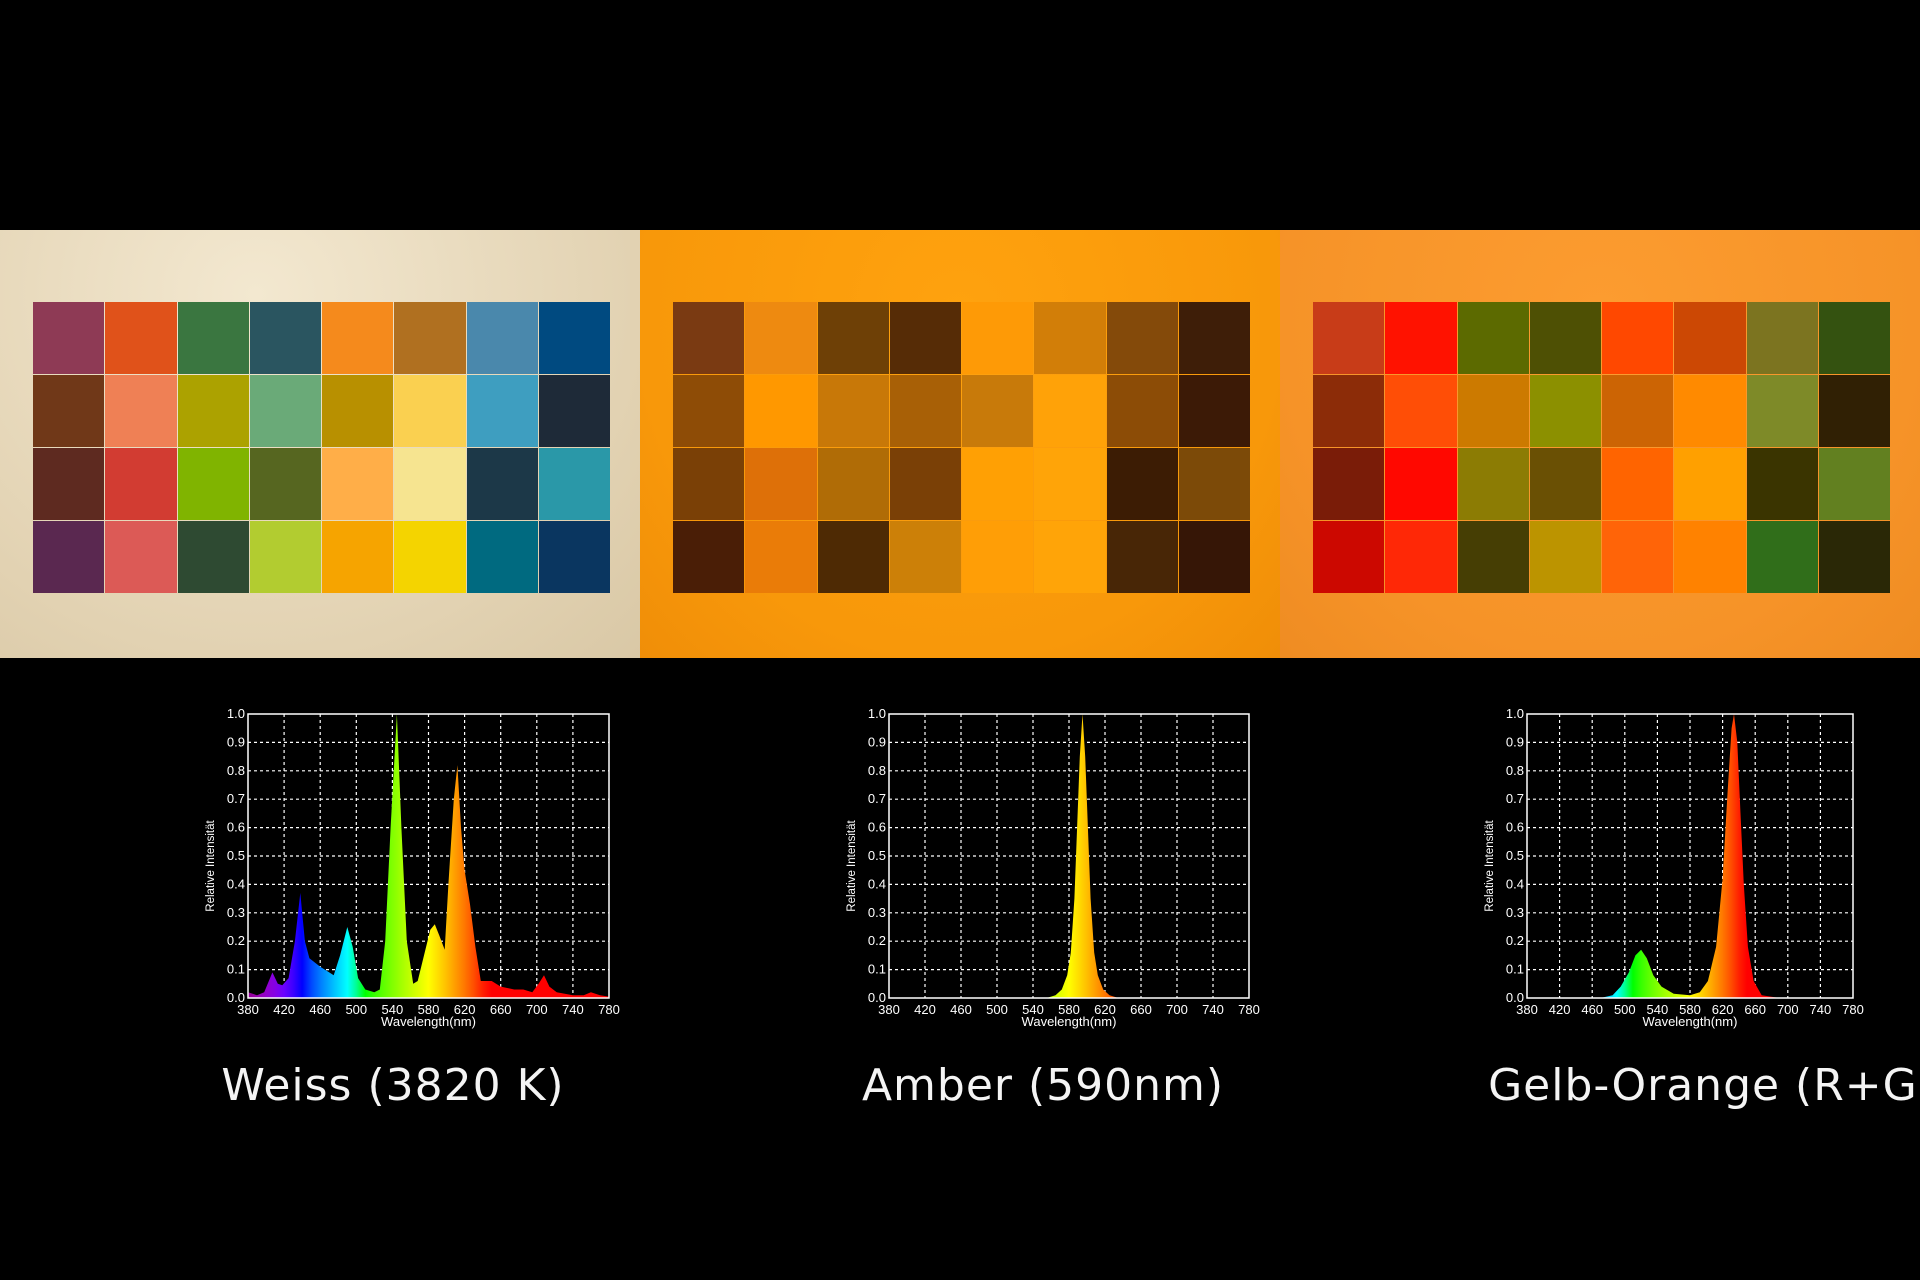  Describe the element at coordinates (1033, 1009) in the screenshot. I see `x-tick-label: 540` at that location.